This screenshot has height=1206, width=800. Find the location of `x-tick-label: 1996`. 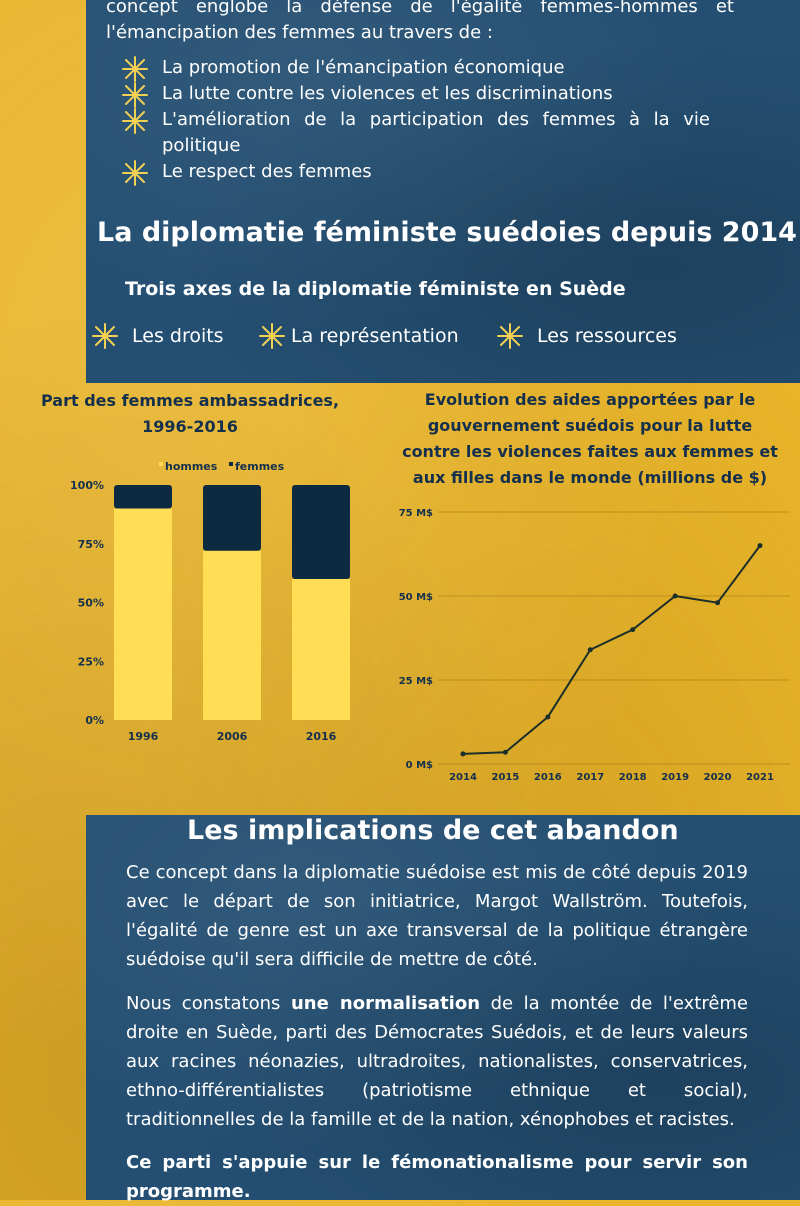

x-tick-label: 1996 is located at coordinates (143, 736).